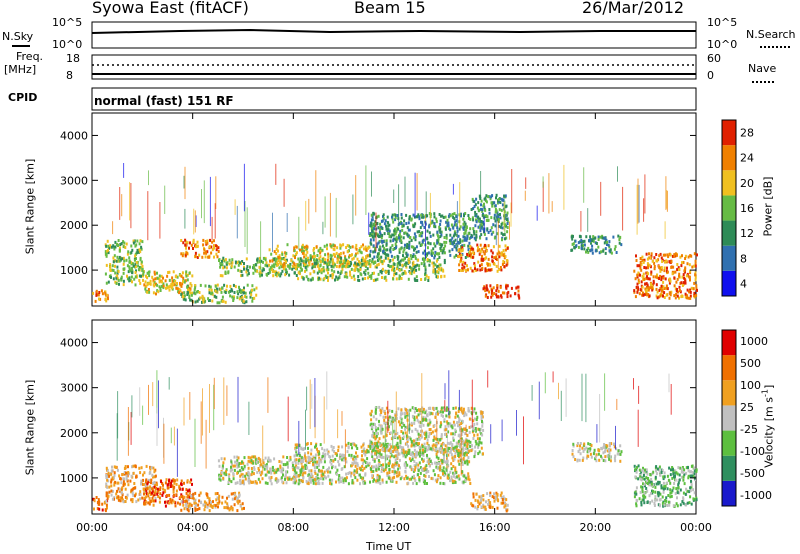  Describe the element at coordinates (18, 36) in the screenshot. I see `nsky-label: N.Sky` at that location.